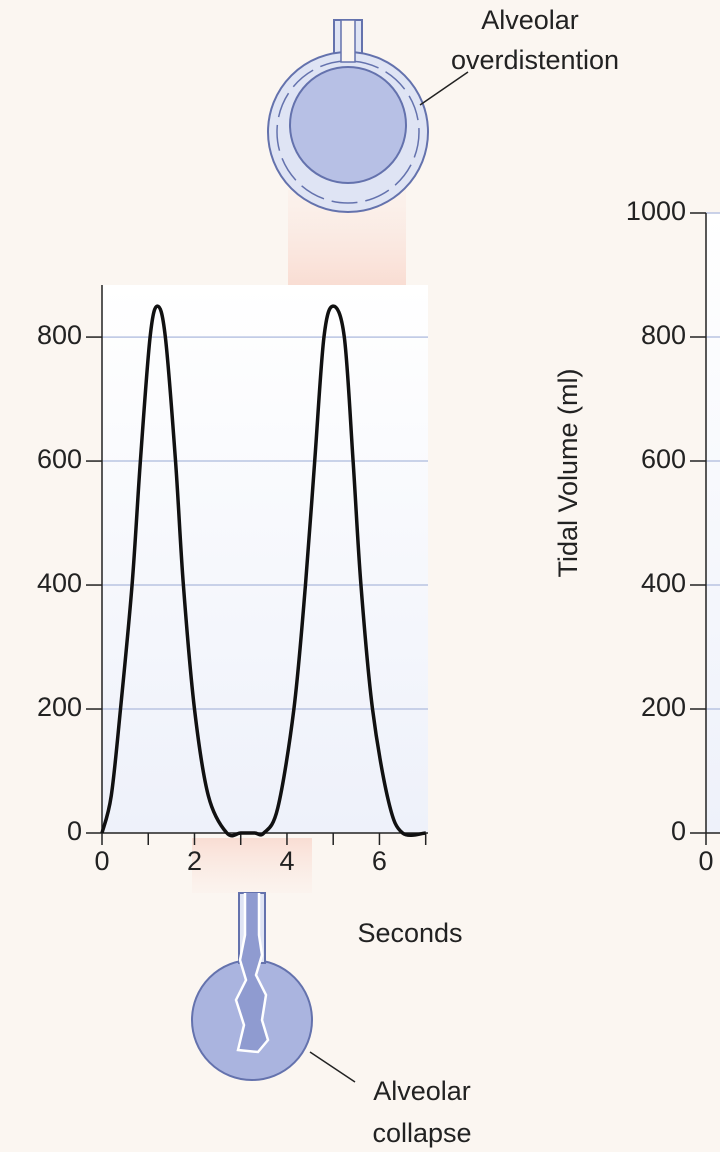 The width and height of the screenshot is (720, 1152). What do you see at coordinates (535, 60) in the screenshot?
I see `annotation: overdistention` at bounding box center [535, 60].